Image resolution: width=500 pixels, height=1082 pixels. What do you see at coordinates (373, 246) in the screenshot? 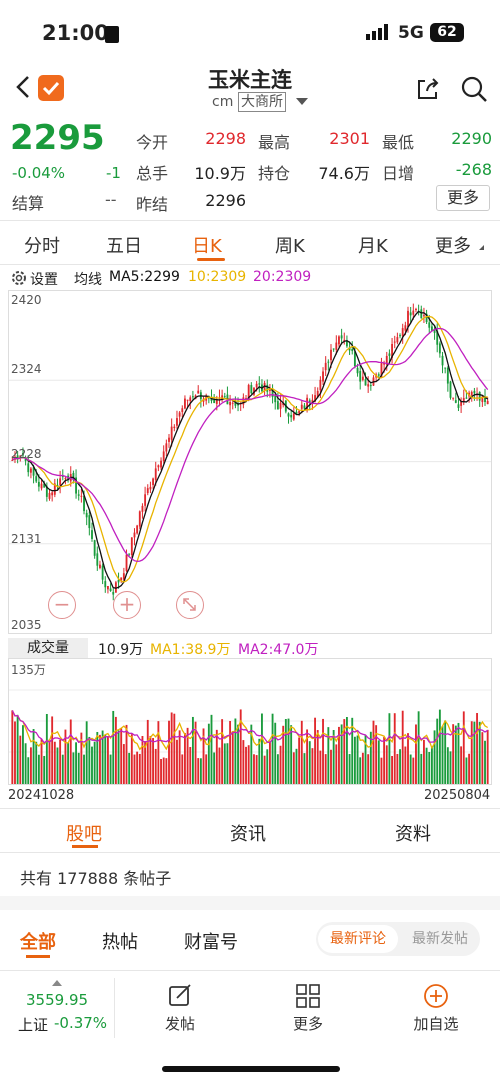
I see `tab-monthly-k: 月K` at bounding box center [373, 246].